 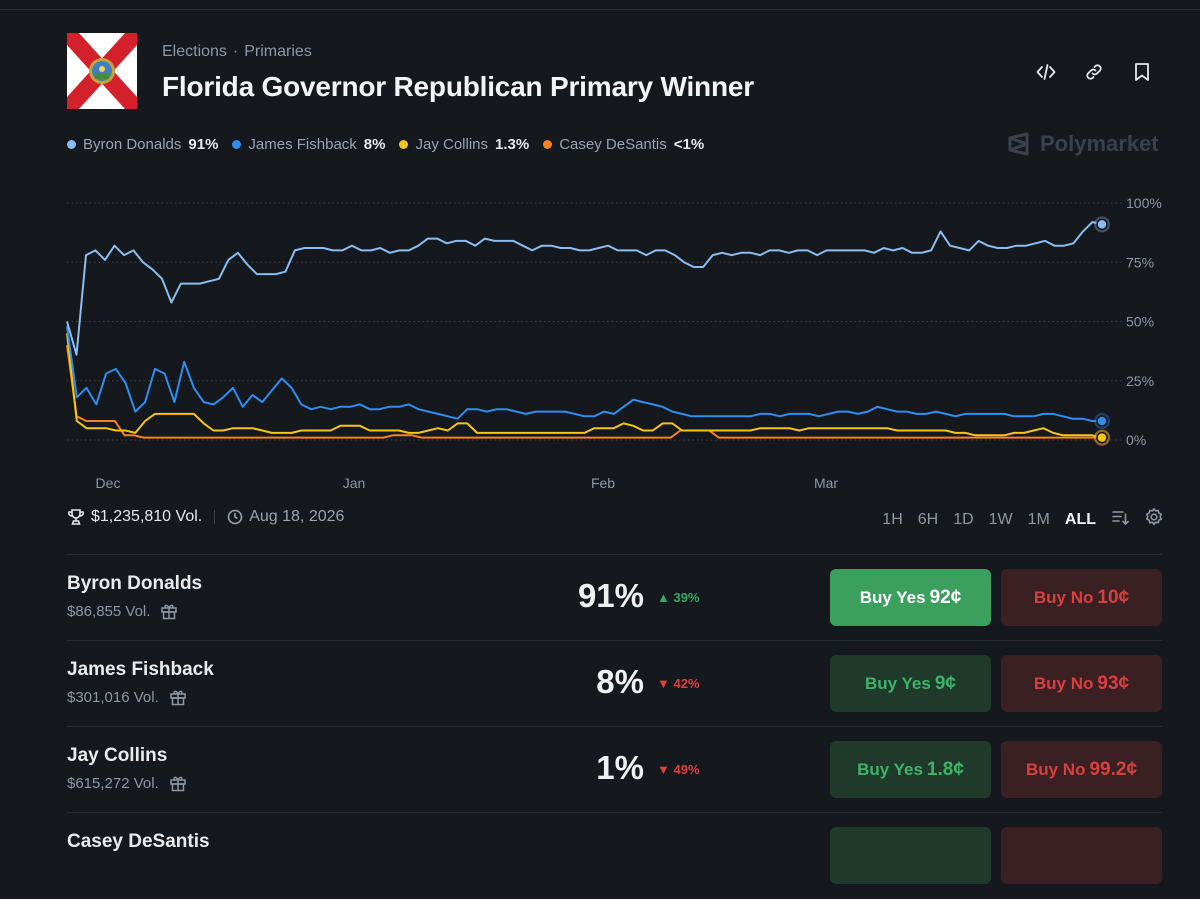 I want to click on link-icon, so click(x=1094, y=72).